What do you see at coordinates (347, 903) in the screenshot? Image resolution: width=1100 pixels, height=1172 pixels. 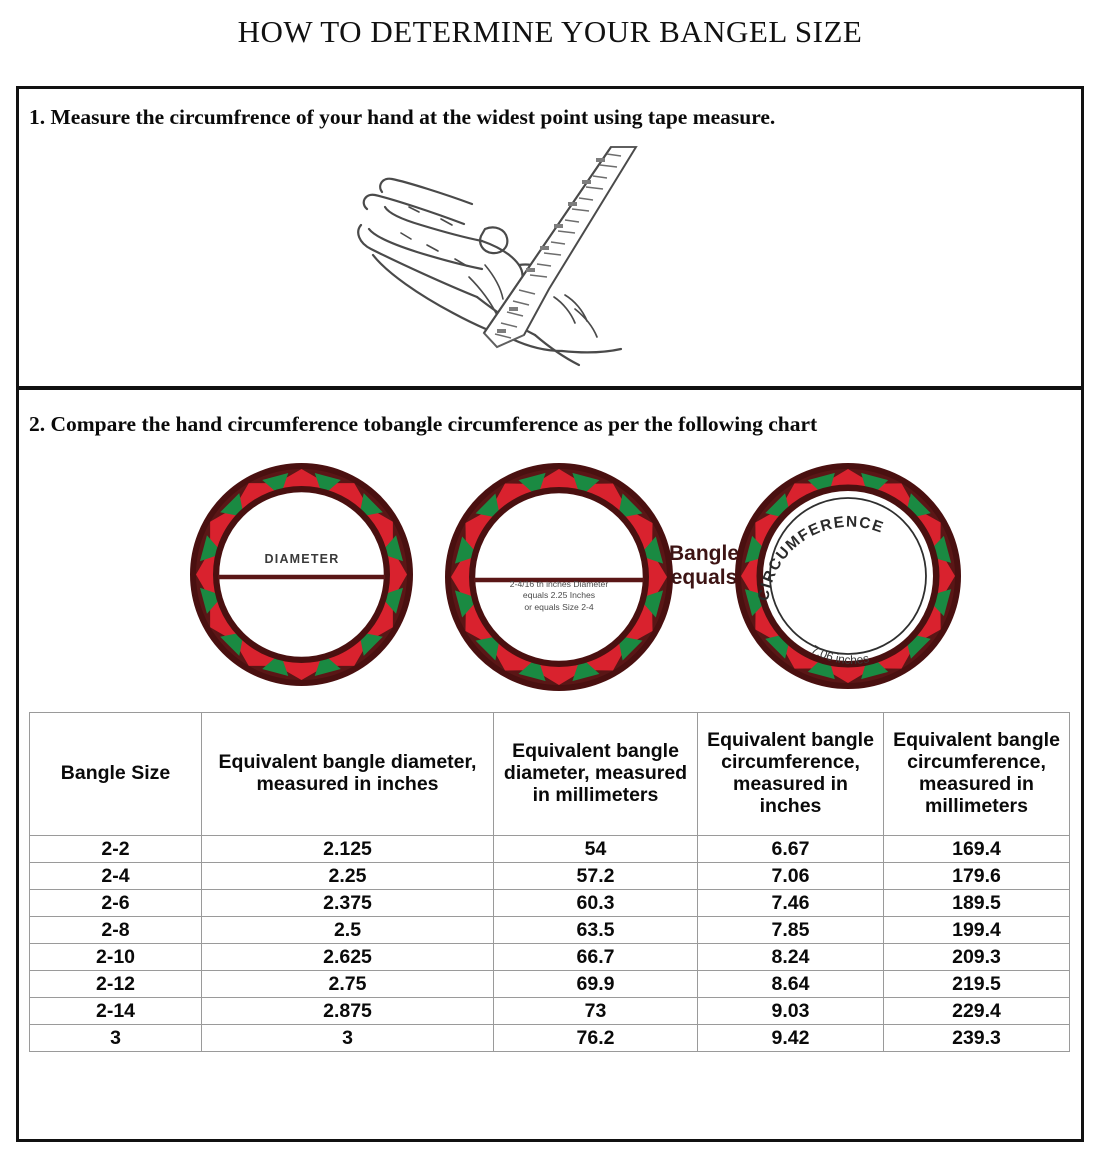 I see `cell-diameter-inches: 2.375` at bounding box center [347, 903].